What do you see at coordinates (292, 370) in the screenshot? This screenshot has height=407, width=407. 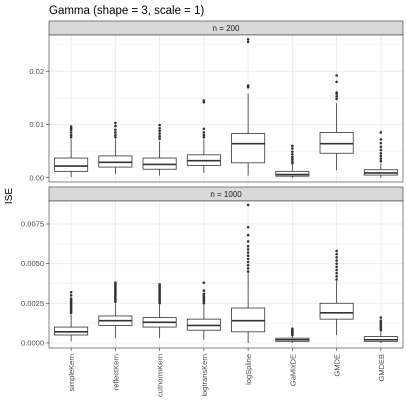 I see `x-tick-label: GaMixDE` at bounding box center [292, 370].